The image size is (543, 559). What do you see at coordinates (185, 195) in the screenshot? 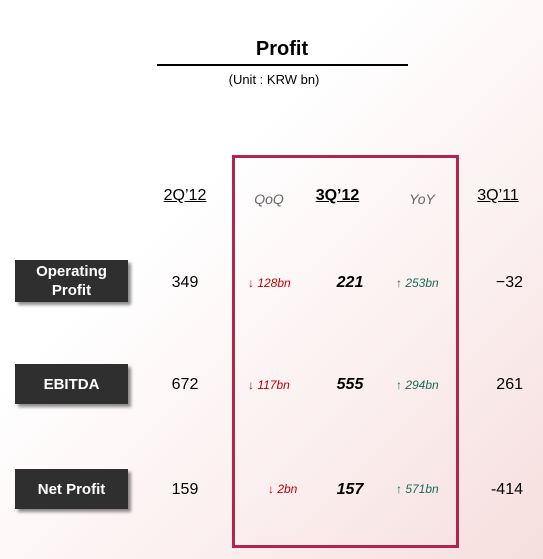
I see `column-header-2q12: 2Q’12` at bounding box center [185, 195].